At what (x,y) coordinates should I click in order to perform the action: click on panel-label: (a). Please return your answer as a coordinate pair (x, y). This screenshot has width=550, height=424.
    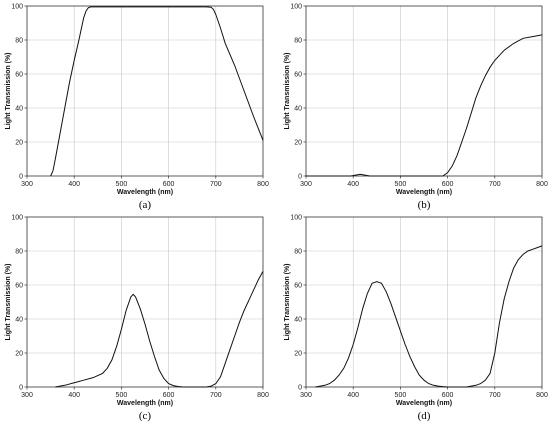
    Looking at the image, I should click on (145, 205).